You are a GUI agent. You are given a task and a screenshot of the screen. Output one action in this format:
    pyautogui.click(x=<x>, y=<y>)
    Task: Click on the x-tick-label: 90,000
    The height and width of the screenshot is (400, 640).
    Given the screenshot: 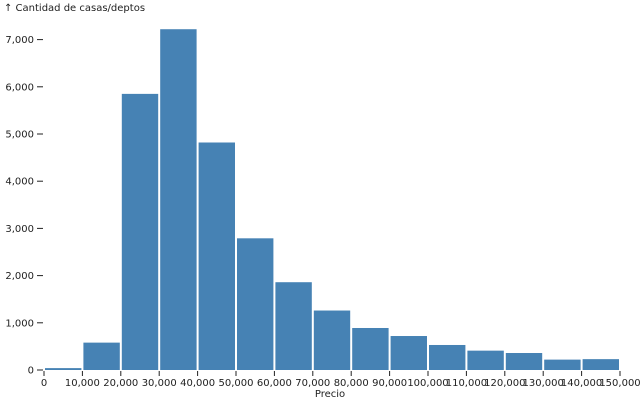 What is the action you would take?
    pyautogui.click(x=389, y=383)
    